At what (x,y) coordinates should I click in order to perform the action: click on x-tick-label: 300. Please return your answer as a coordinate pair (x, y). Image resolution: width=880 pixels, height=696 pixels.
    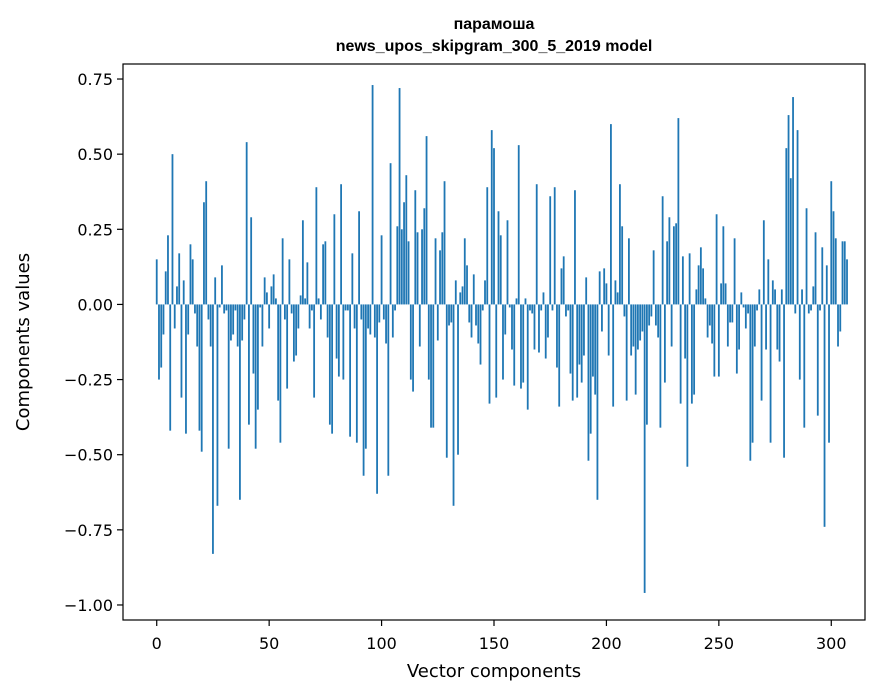
    Looking at the image, I should click on (831, 643).